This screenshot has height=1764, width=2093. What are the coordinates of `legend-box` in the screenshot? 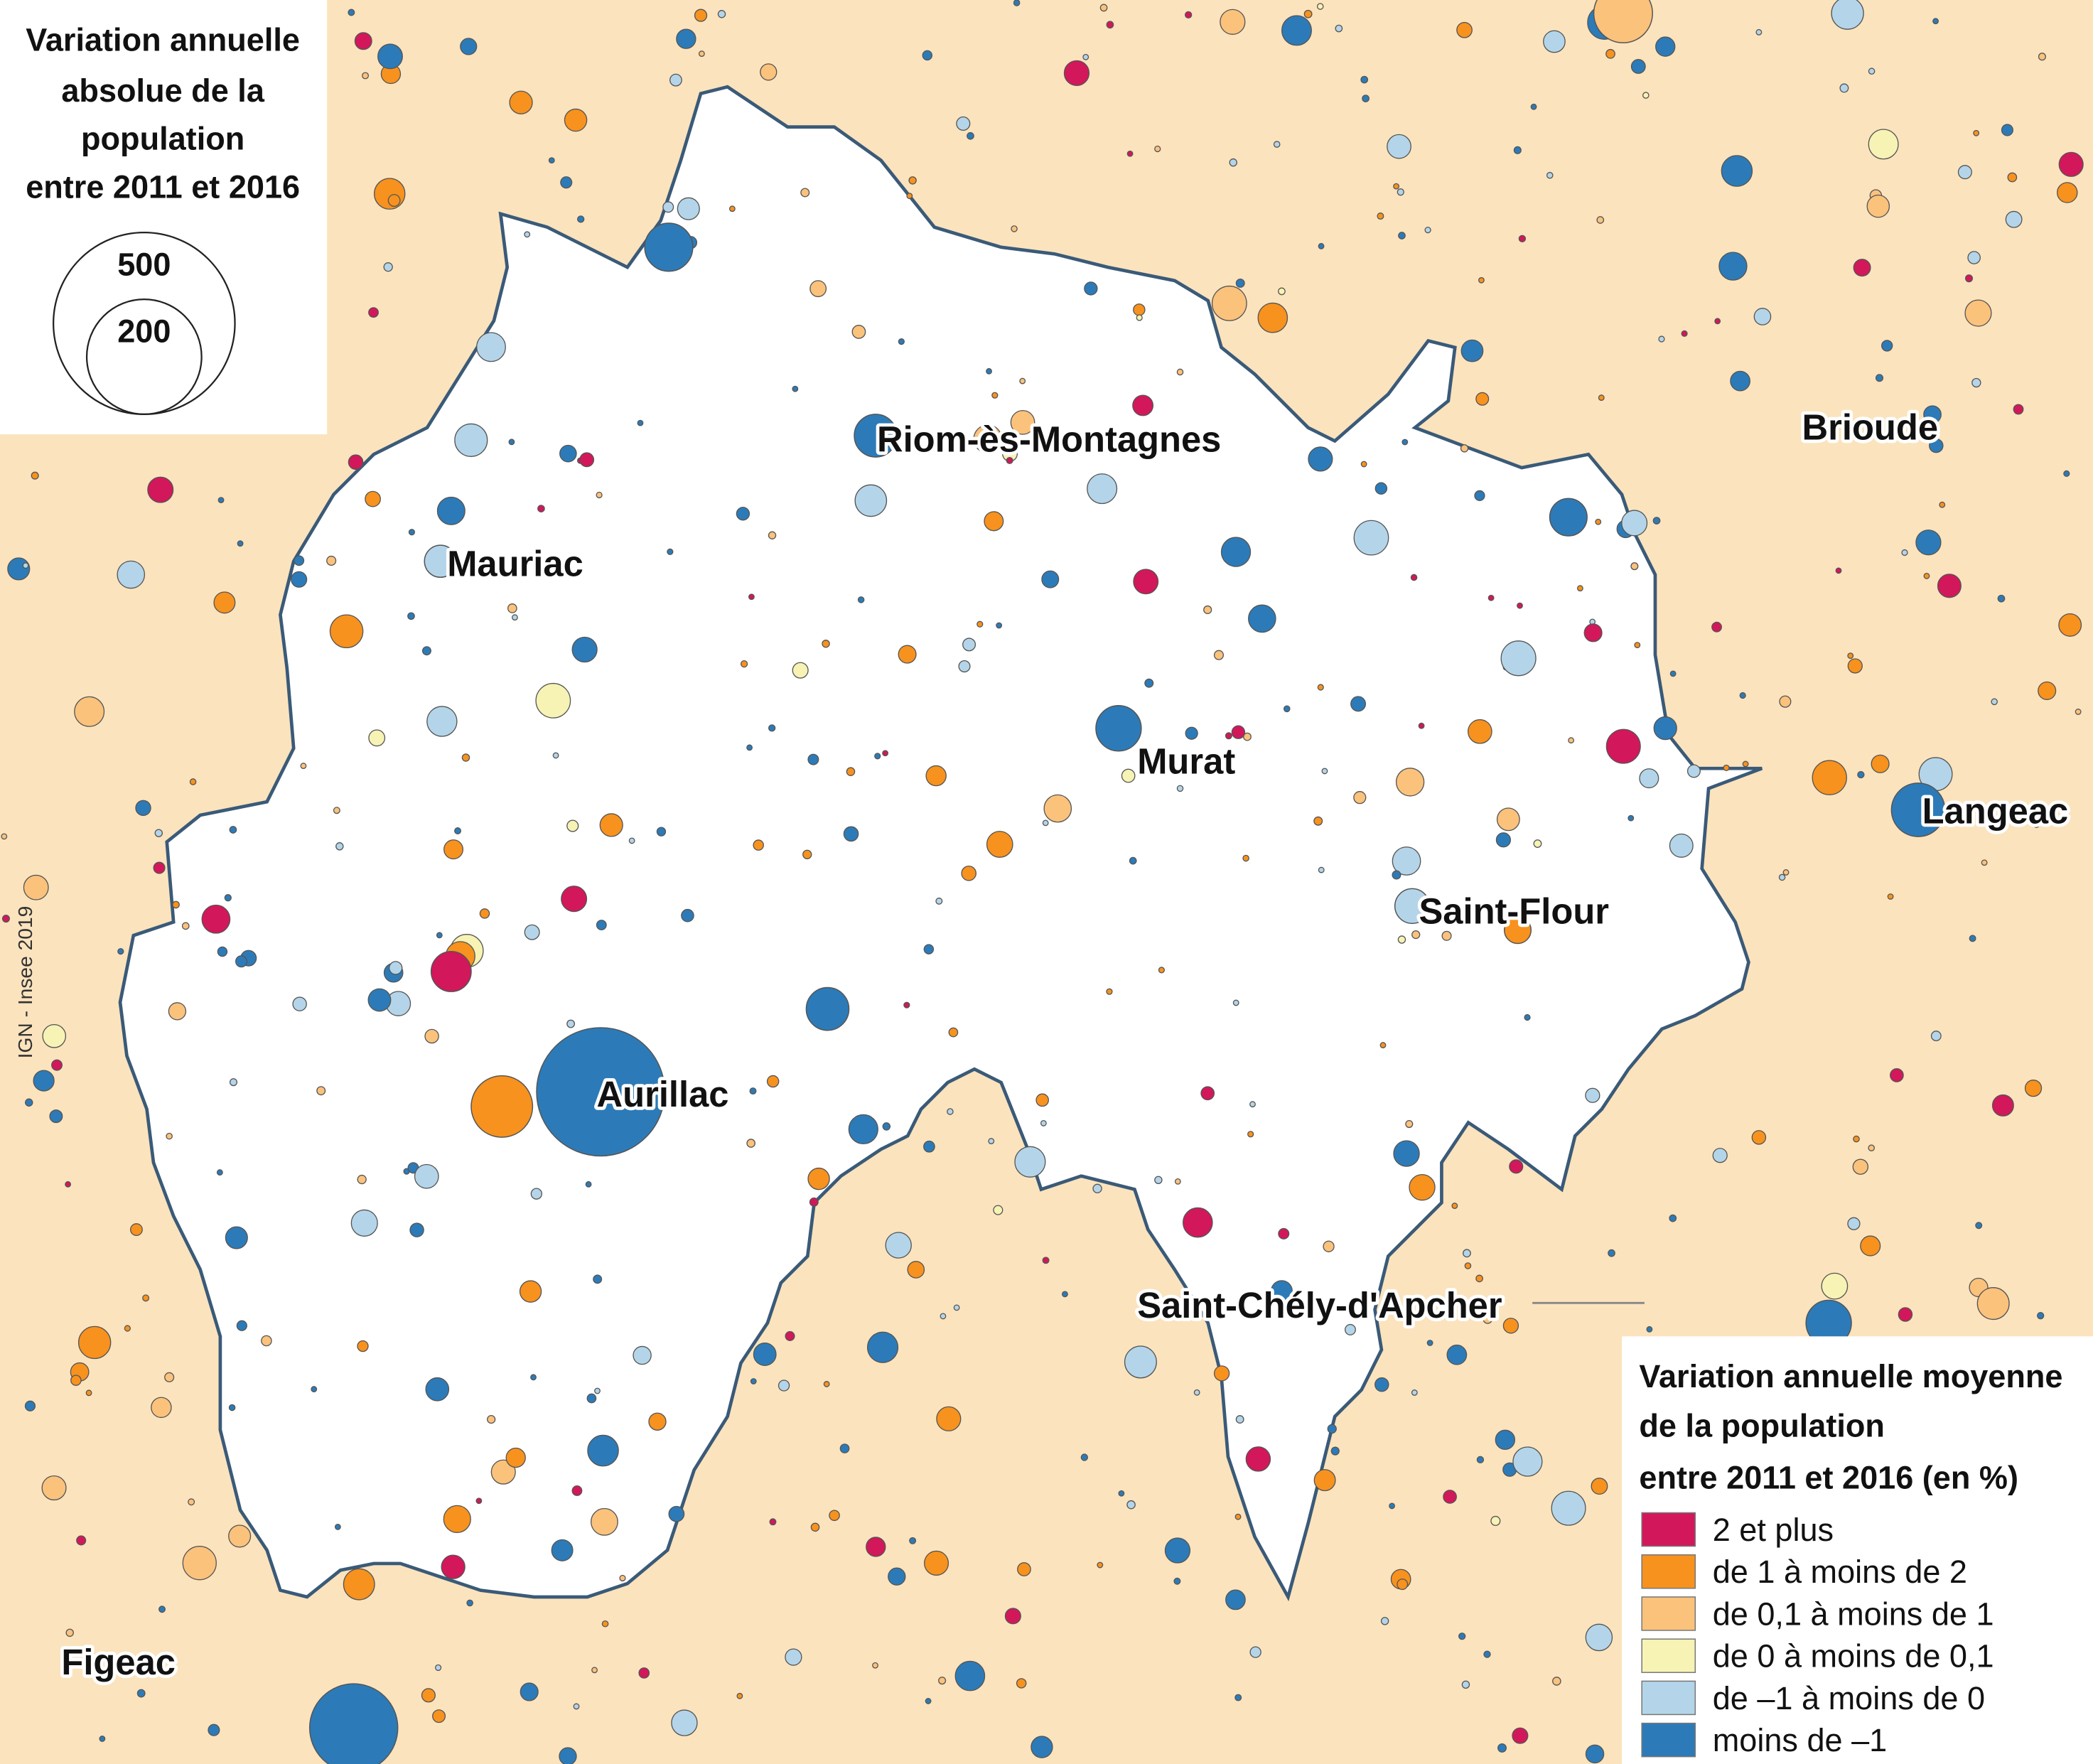 It's located at (1857, 1550).